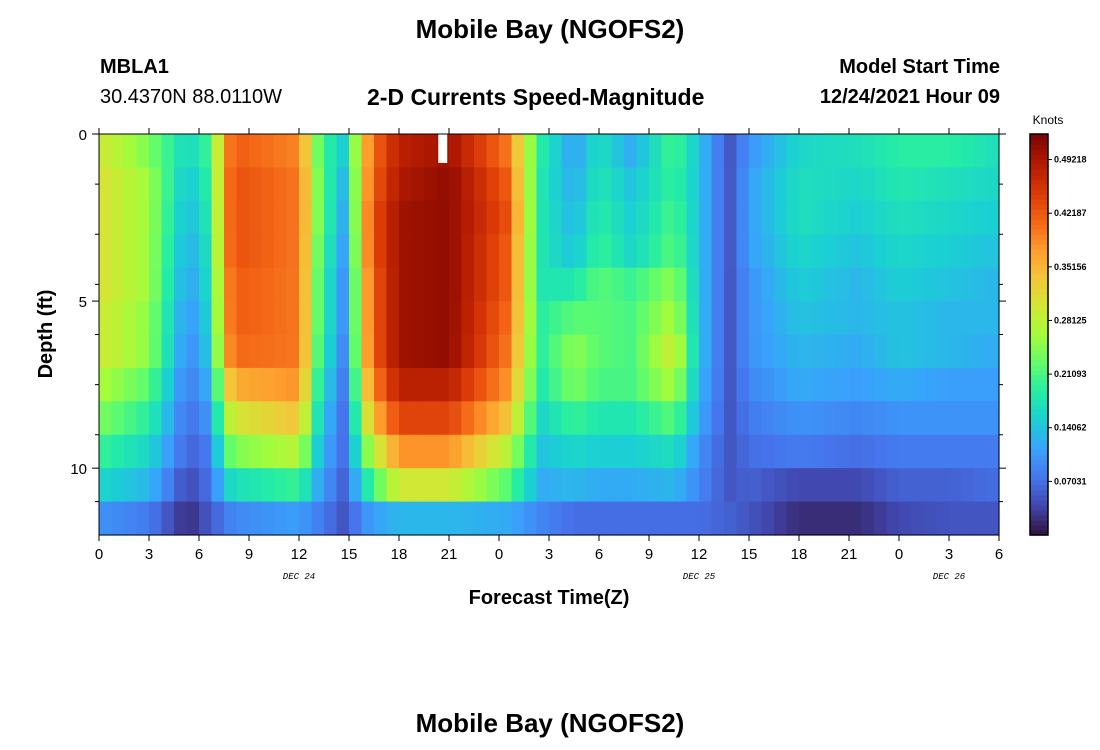 This screenshot has width=1100, height=750. I want to click on station-coordinates: 30.4370N 88.0110W, so click(191, 97).